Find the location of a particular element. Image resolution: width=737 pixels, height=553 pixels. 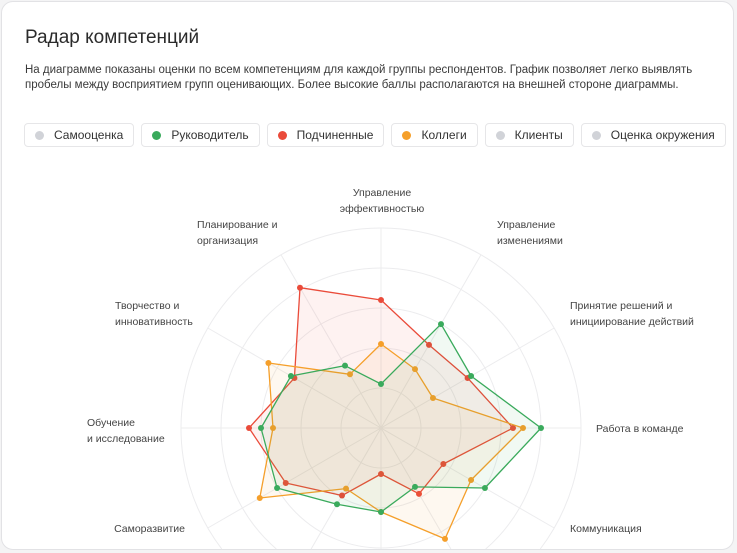

axis-label: Обучение и исследование is located at coordinates (126, 431).